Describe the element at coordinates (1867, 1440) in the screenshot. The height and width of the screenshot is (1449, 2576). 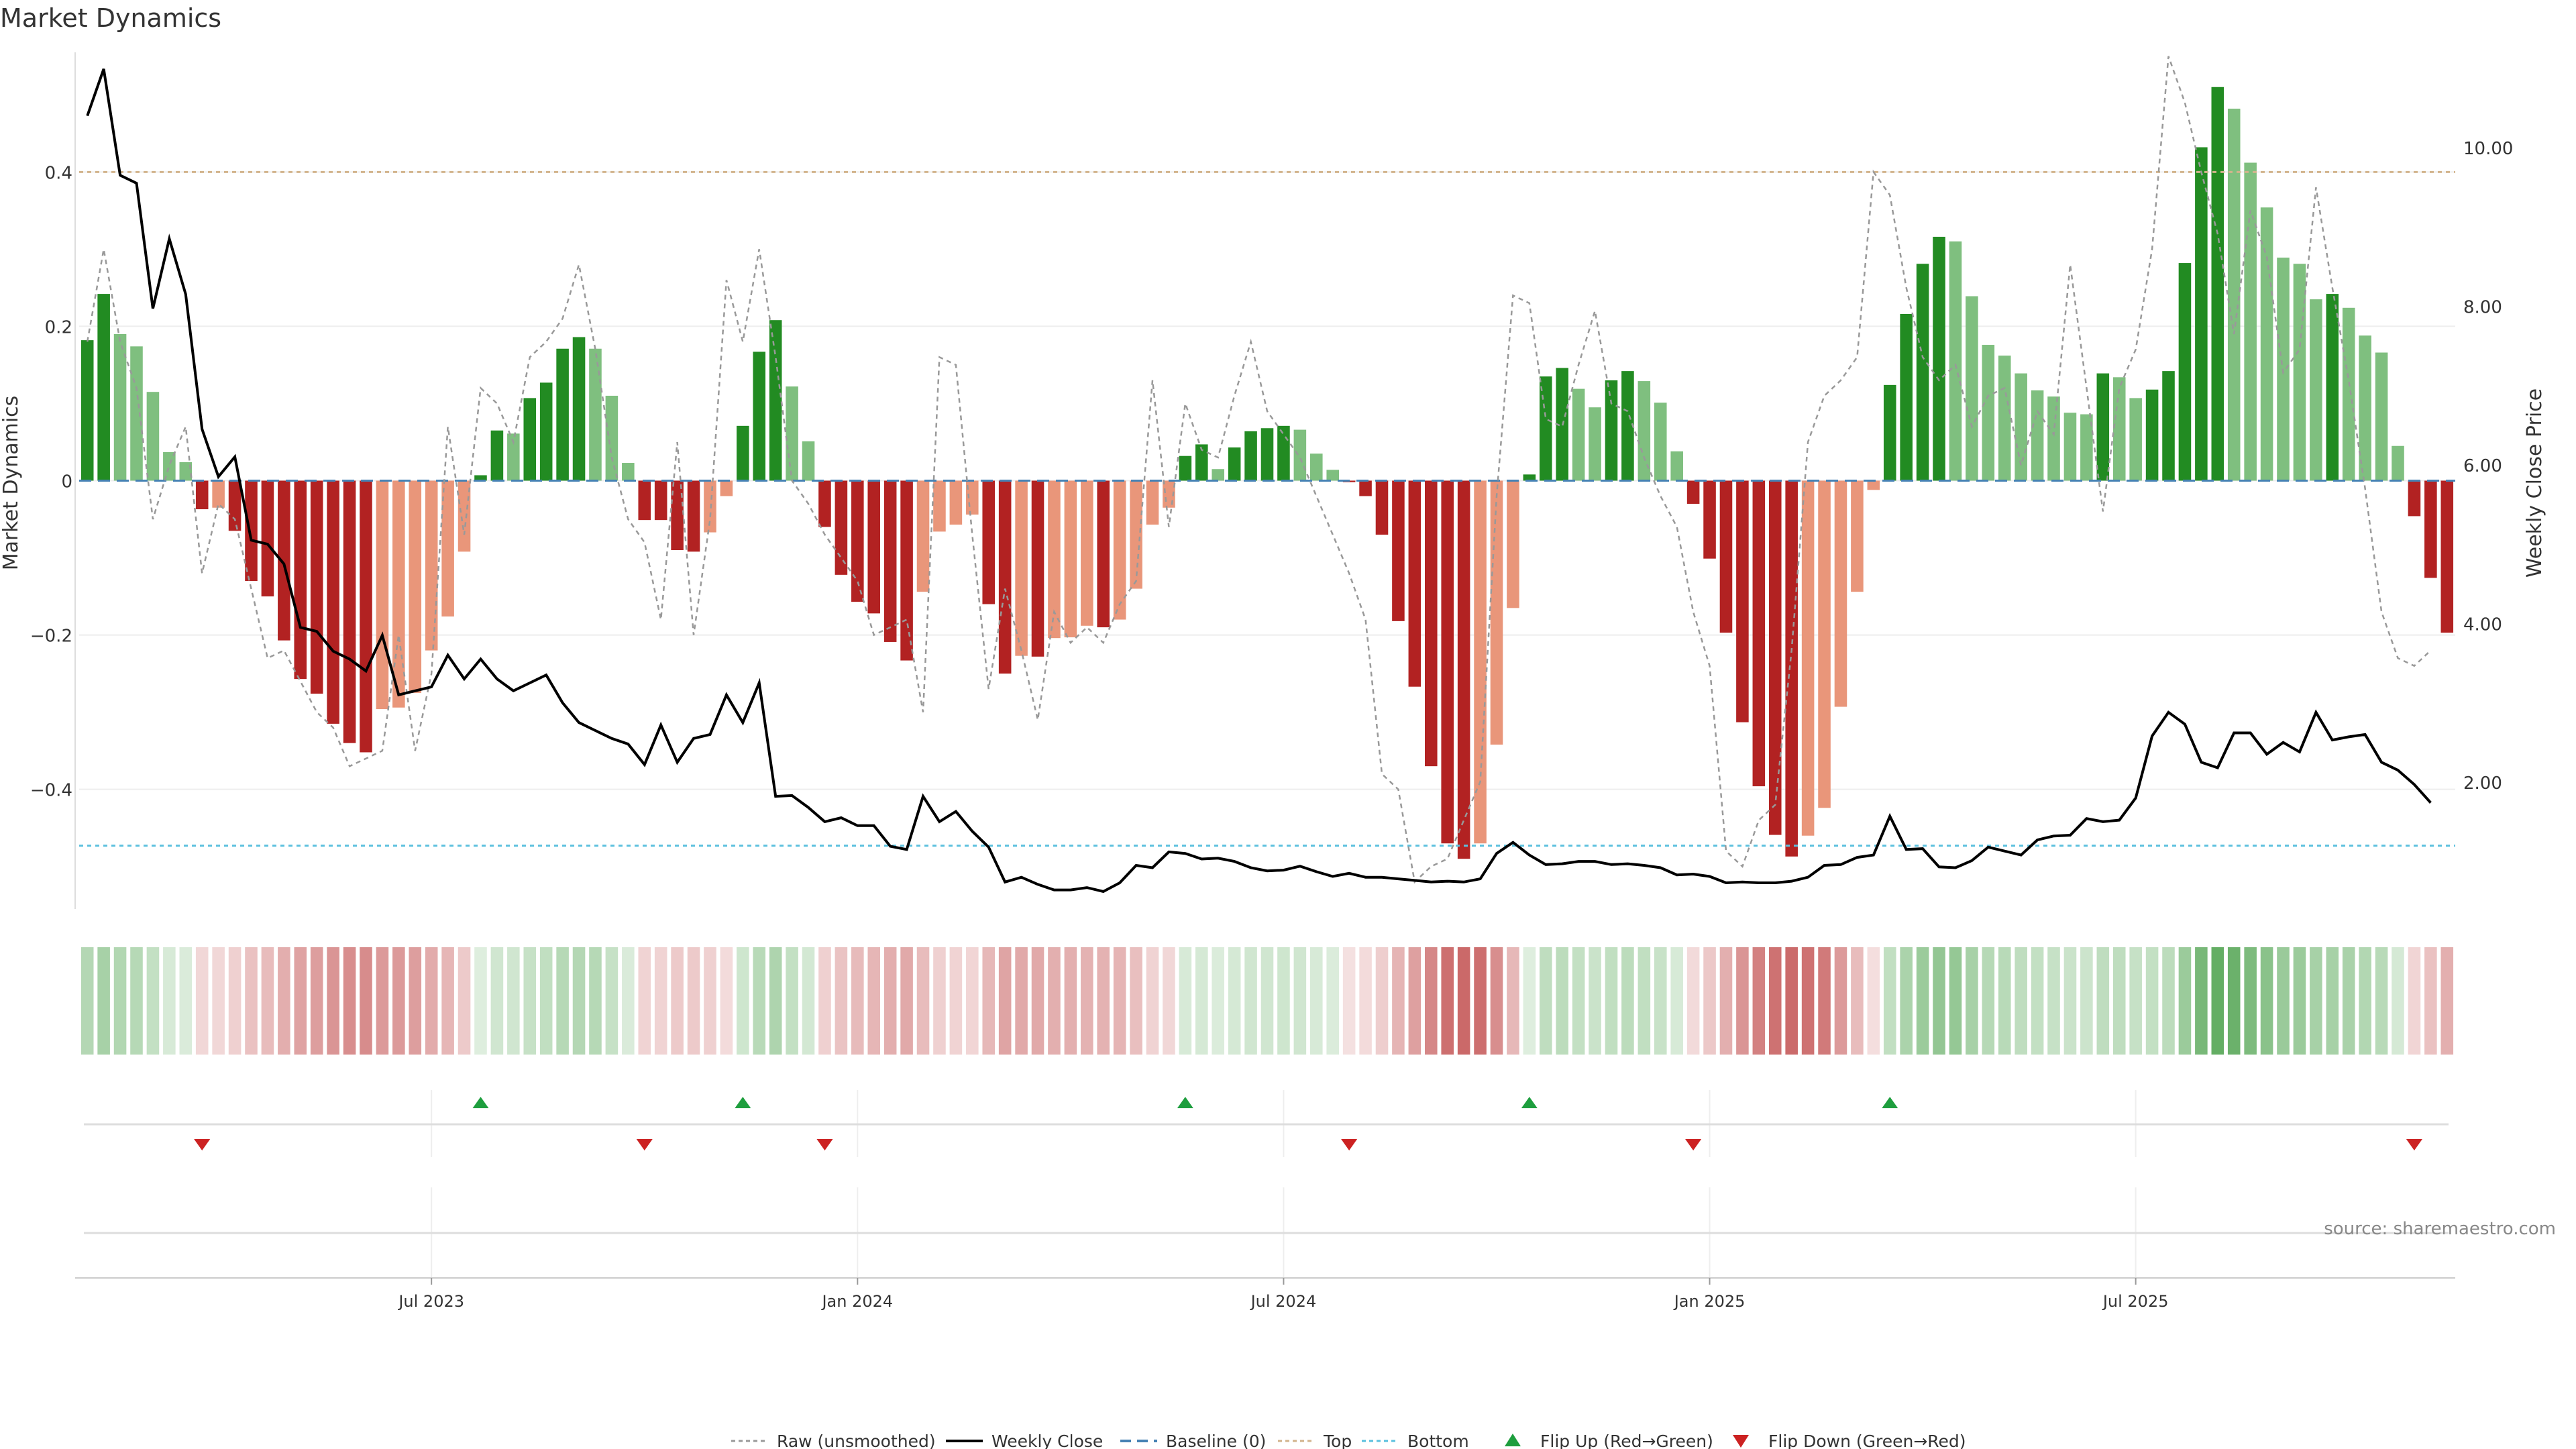
I see `legend-label: Flip Down (Green→Red)` at that location.